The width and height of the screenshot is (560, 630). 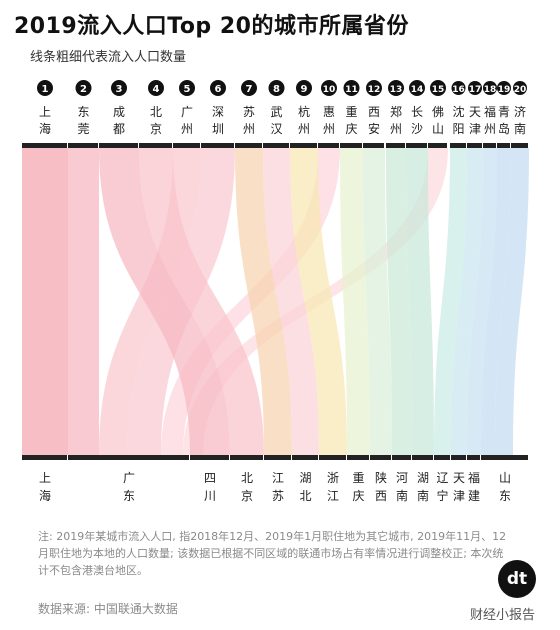 I want to click on rank-number: 18, so click(x=490, y=90).